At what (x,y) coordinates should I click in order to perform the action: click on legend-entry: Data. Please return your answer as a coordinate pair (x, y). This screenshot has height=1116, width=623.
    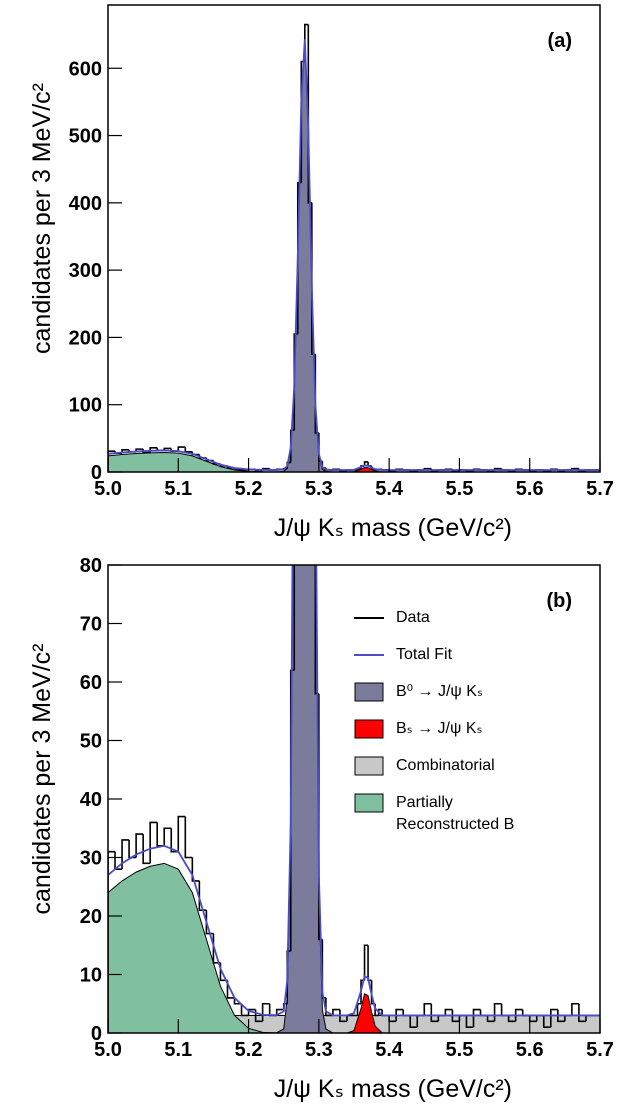
    Looking at the image, I should click on (442, 618).